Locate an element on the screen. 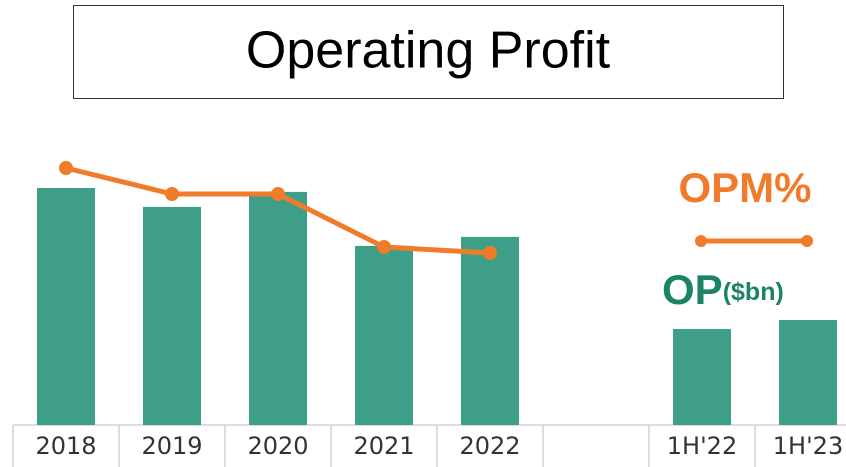 This screenshot has height=467, width=846. legend-label: OP($bn) is located at coordinates (723, 289).